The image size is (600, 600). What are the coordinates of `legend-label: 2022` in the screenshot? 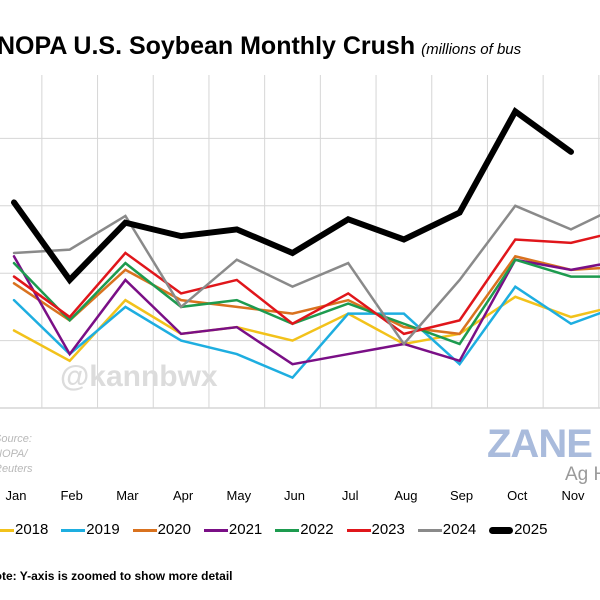 It's located at (317, 529).